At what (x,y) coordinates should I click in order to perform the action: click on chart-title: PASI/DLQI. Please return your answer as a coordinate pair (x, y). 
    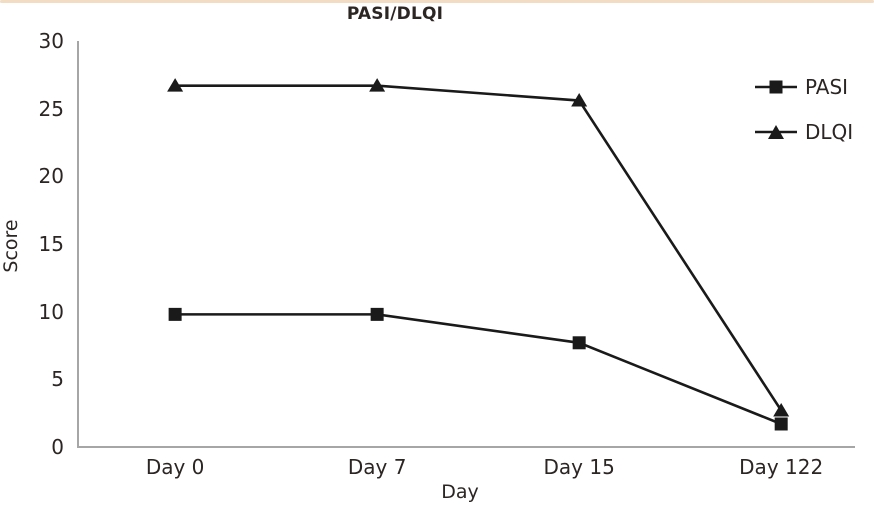
    Looking at the image, I should click on (395, 14).